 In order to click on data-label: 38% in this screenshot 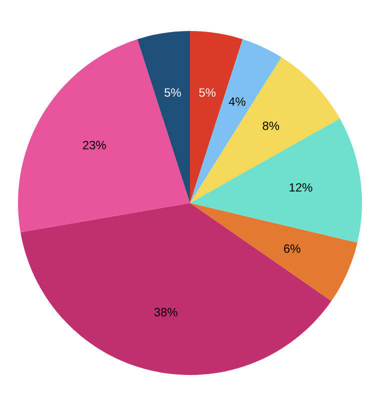, I will do `click(166, 312)`.